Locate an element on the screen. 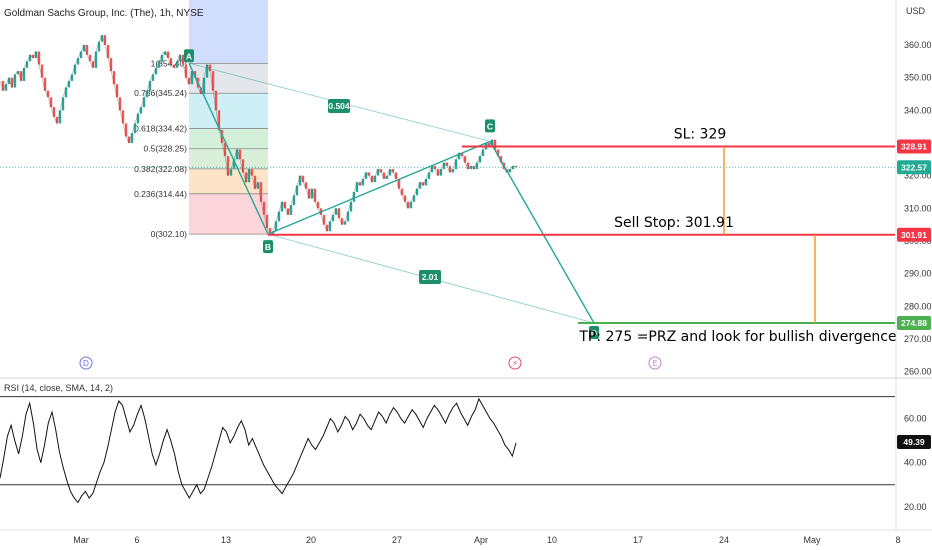 This screenshot has width=932, height=550. time-tick-label: May is located at coordinates (812, 540).